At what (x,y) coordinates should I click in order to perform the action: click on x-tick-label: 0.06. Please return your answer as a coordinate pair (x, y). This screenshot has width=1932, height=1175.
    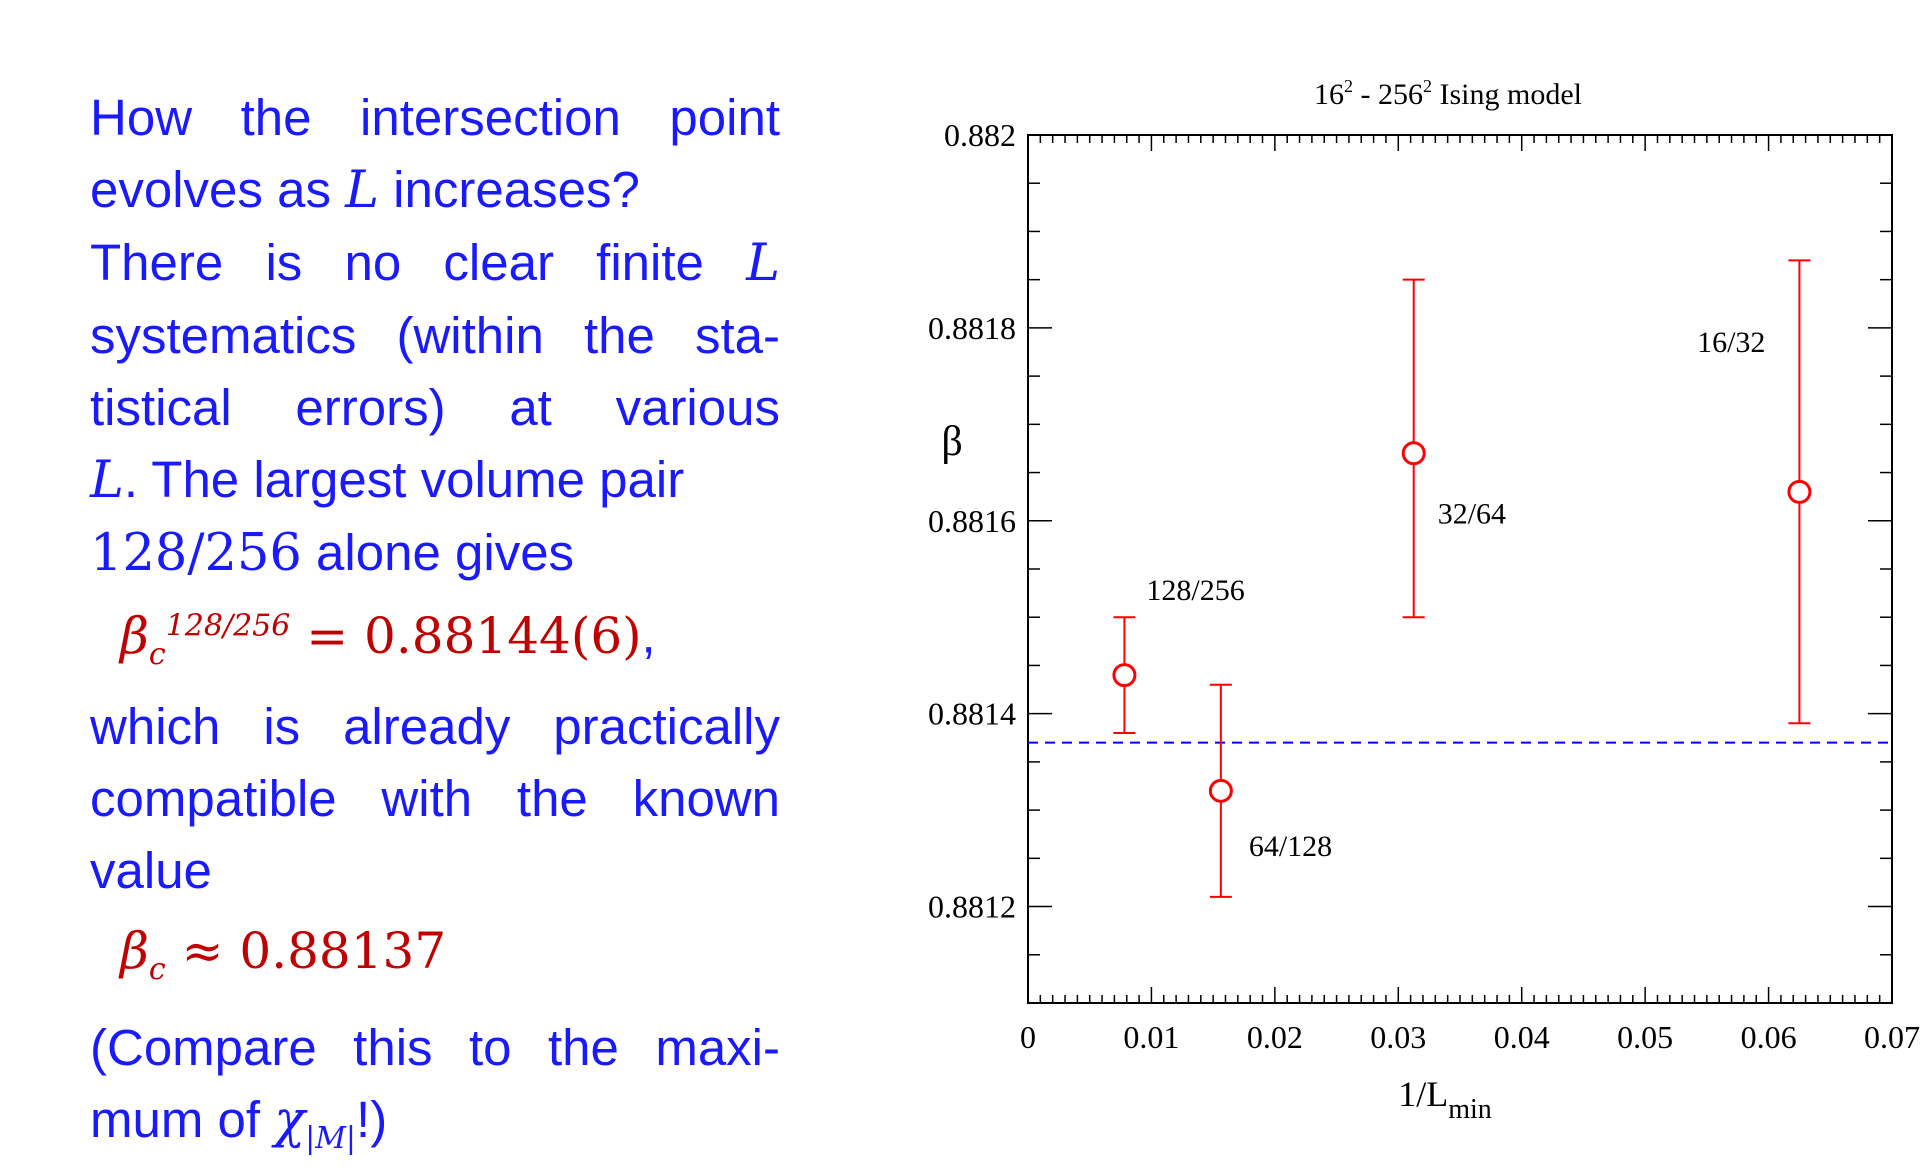
    Looking at the image, I should click on (1769, 1037).